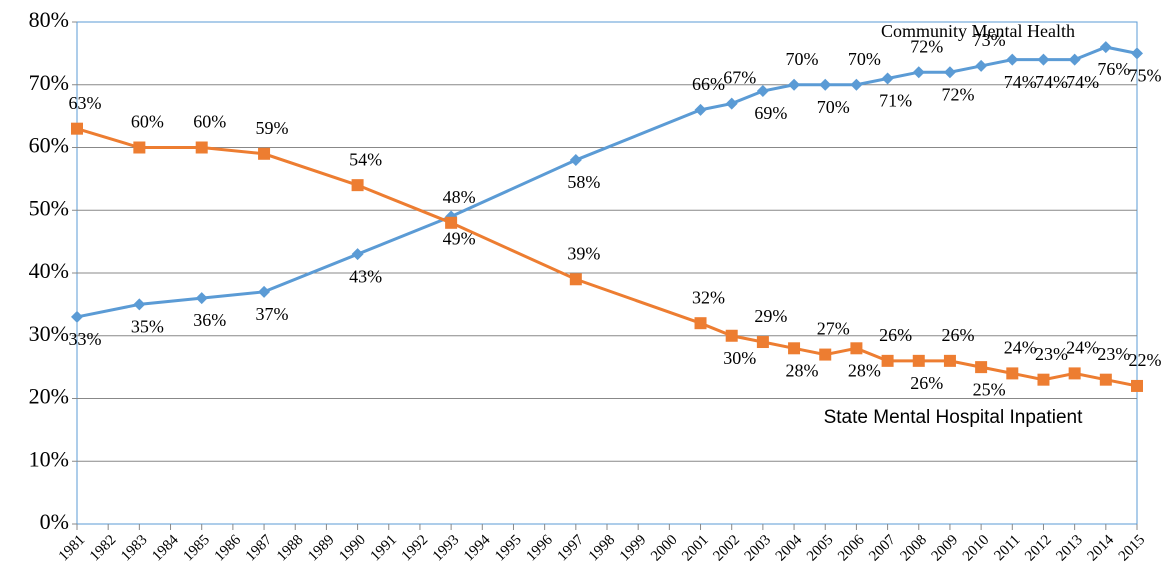  What do you see at coordinates (49, 333) in the screenshot?
I see `y-tick-label: 30%` at bounding box center [49, 333].